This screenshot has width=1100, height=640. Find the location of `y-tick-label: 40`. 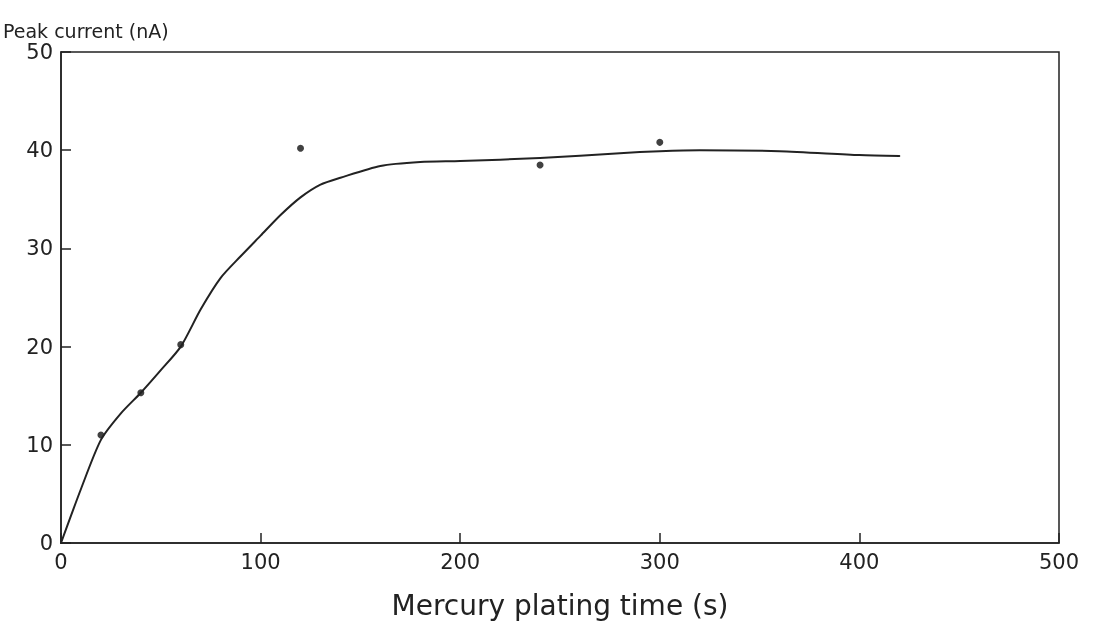

y-tick-label: 40 is located at coordinates (39, 150).